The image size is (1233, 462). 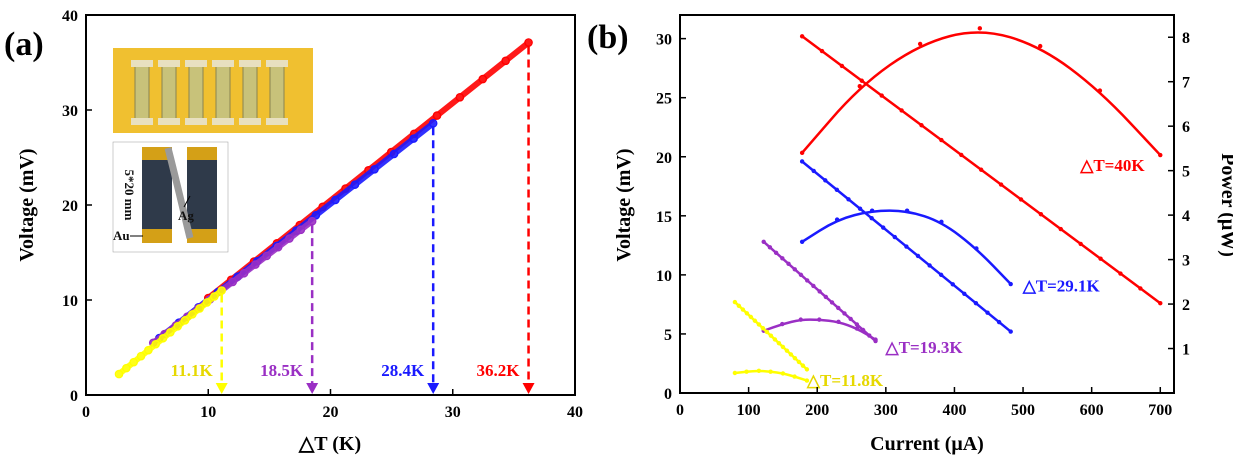 I want to click on schematic-au-top-right, so click(x=202, y=154).